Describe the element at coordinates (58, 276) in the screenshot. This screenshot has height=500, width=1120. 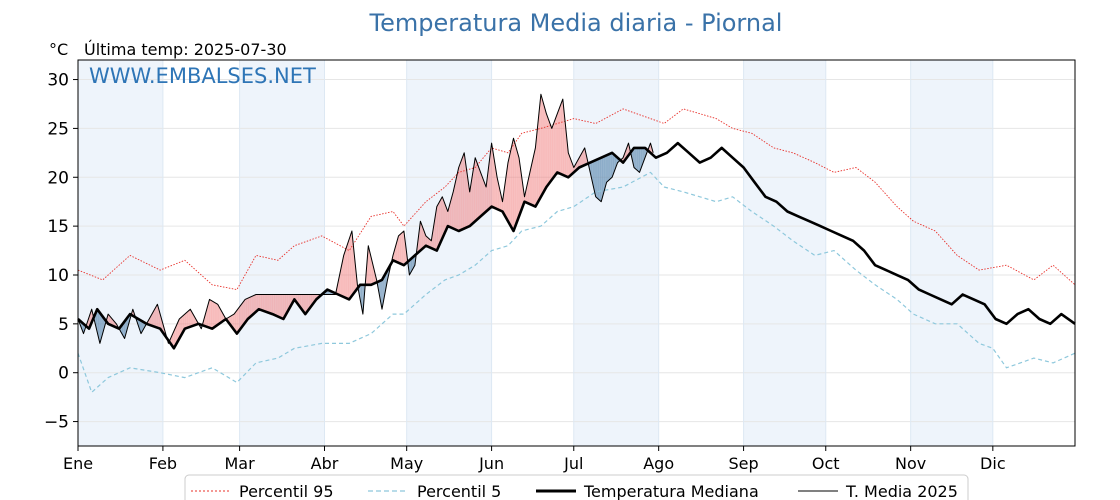
I see `y-tick-label: 10` at that location.